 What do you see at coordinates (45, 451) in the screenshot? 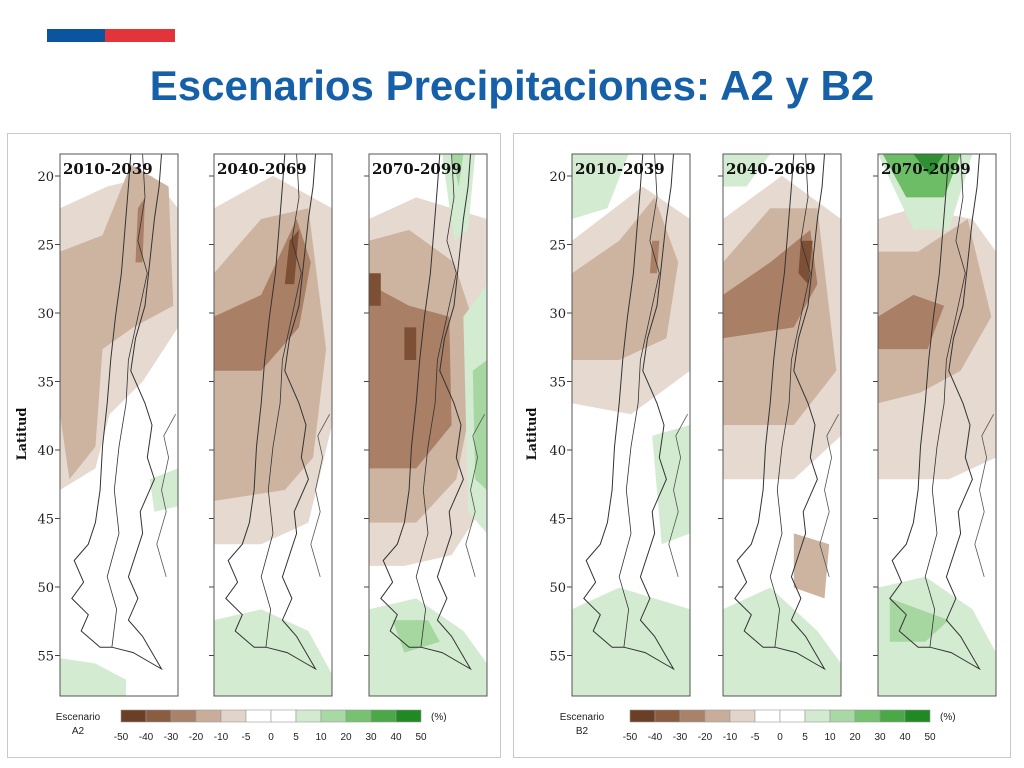
I see `y-tick-label-40: 40` at bounding box center [45, 451].